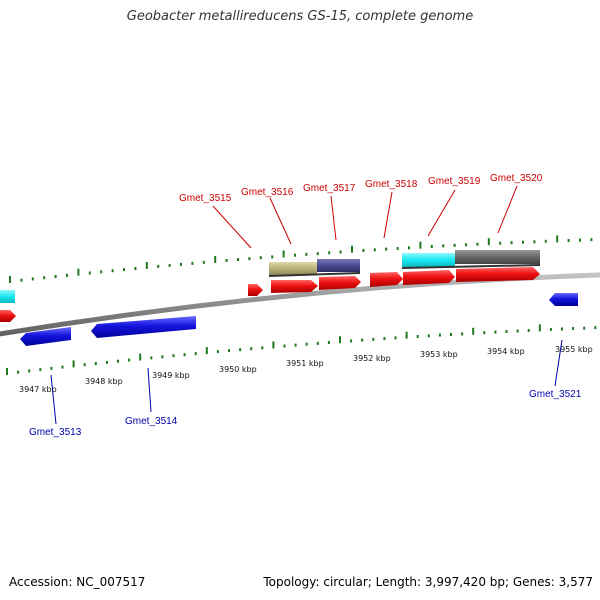 The width and height of the screenshot is (600, 600). Describe the element at coordinates (391, 184) in the screenshot. I see `gene-label-gmet-3518: Gmet_3518` at that location.